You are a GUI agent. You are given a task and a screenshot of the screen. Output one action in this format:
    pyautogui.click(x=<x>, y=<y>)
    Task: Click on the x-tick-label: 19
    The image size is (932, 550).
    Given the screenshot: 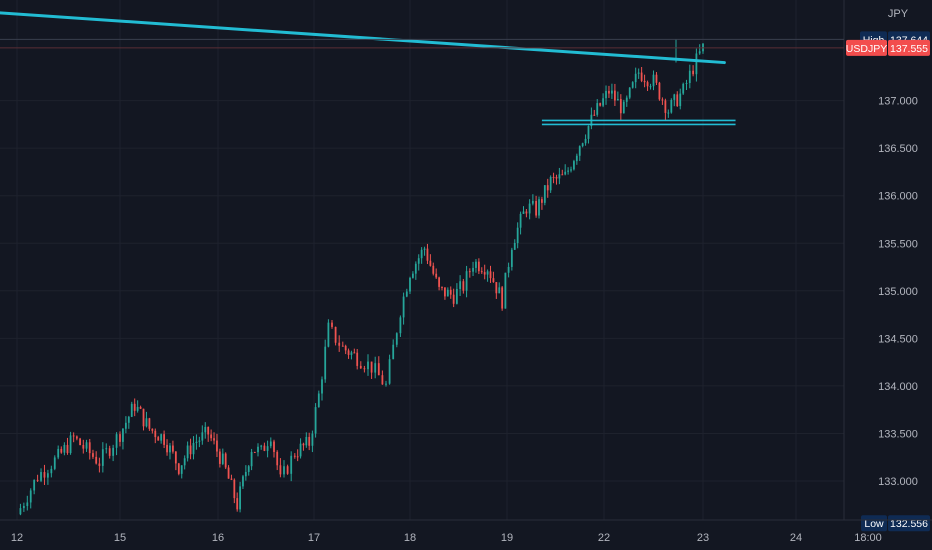 What is the action you would take?
    pyautogui.click(x=507, y=538)
    